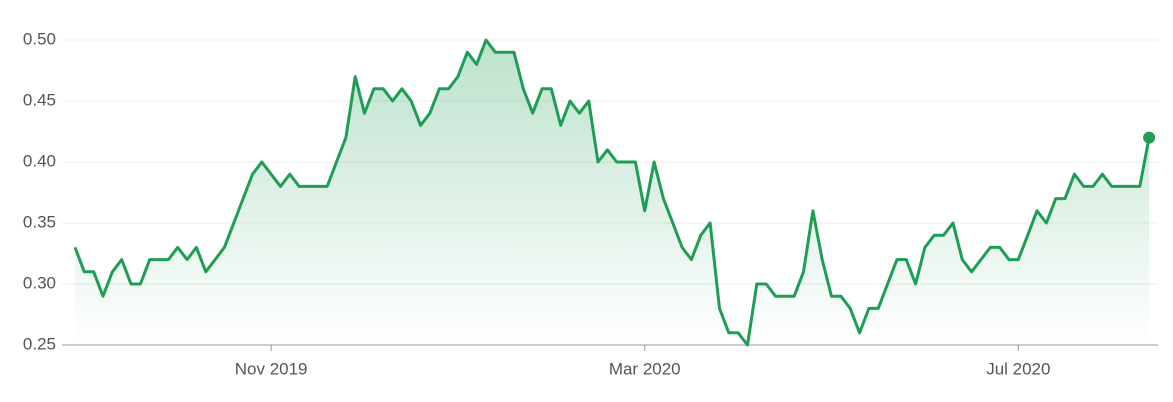 Image resolution: width=1173 pixels, height=402 pixels. What do you see at coordinates (39, 160) in the screenshot?
I see `y-tick-label: 0.40` at bounding box center [39, 160].